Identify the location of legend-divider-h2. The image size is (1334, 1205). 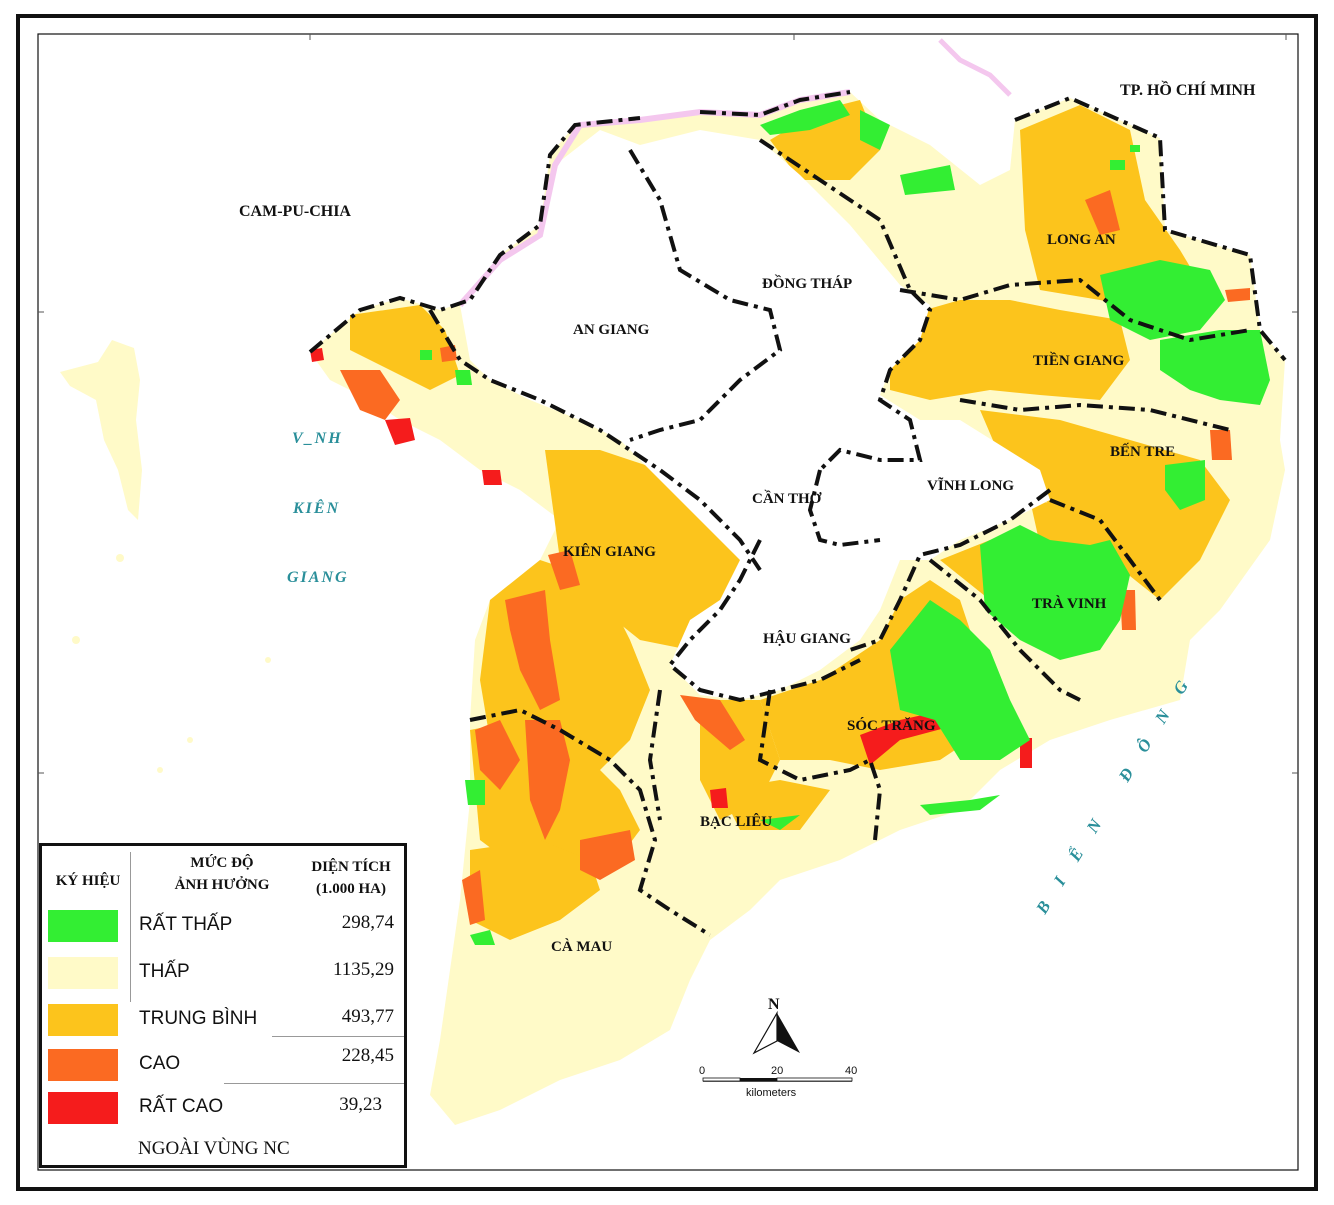
(314, 1083).